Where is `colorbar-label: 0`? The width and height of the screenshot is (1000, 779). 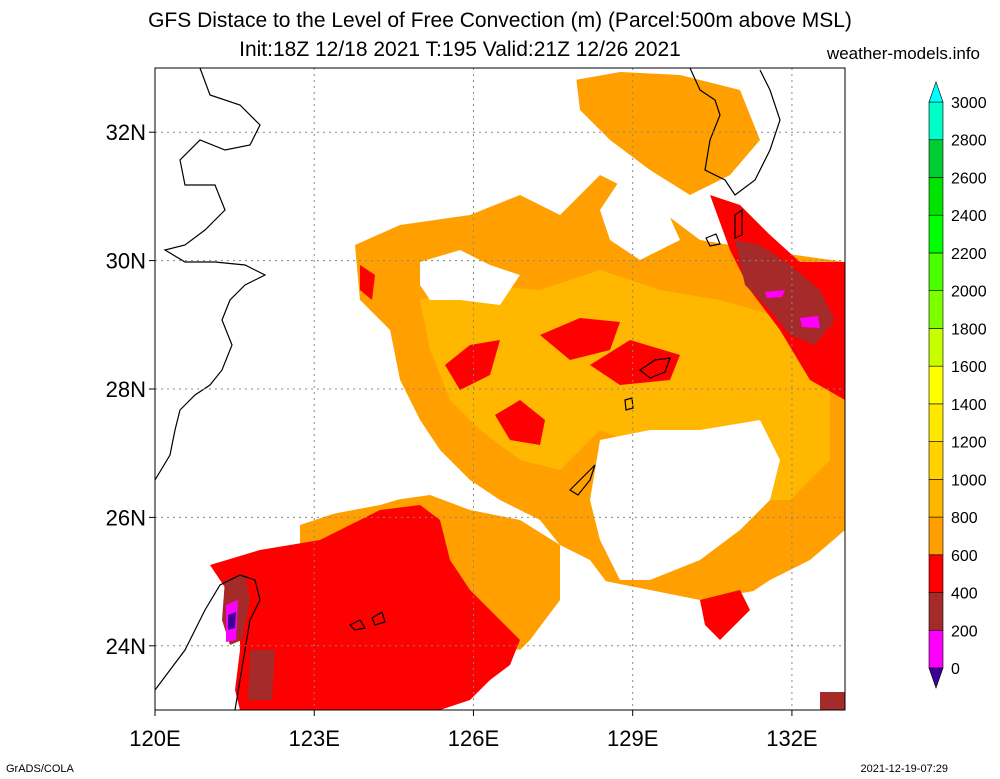
colorbar-label: 0 is located at coordinates (955, 669).